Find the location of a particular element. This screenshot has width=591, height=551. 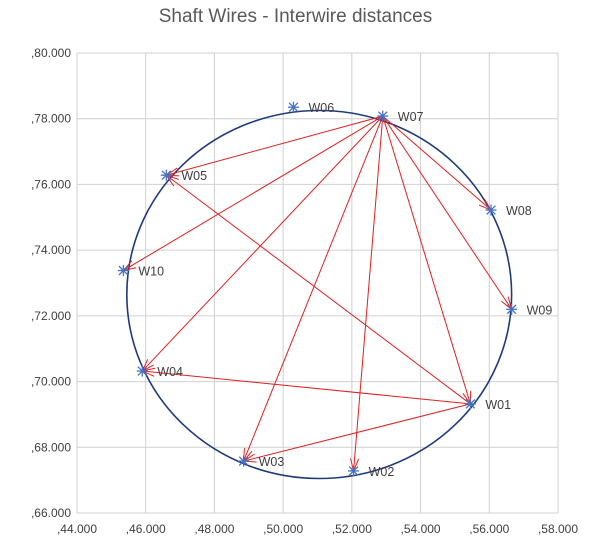

y-tick-label: ,78.000 is located at coordinates (51, 119).